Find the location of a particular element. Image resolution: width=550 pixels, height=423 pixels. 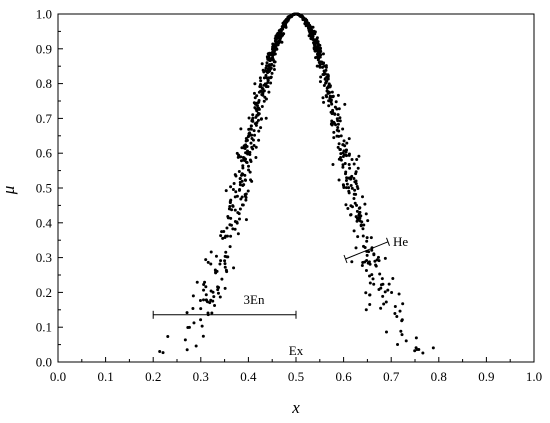

y-tick-label: 0.1 is located at coordinates (44, 327).